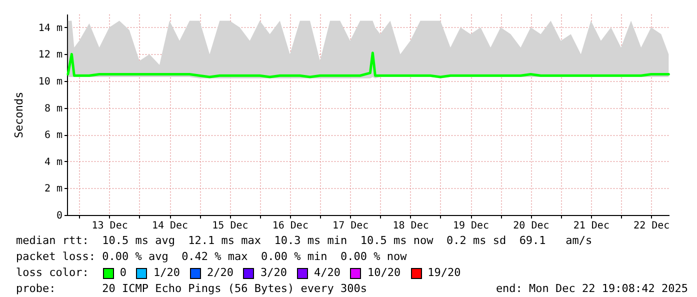 Image resolution: width=697 pixels, height=297 pixels. What do you see at coordinates (410, 226) in the screenshot?
I see `x-tick-label: 18 Dec` at bounding box center [410, 226].